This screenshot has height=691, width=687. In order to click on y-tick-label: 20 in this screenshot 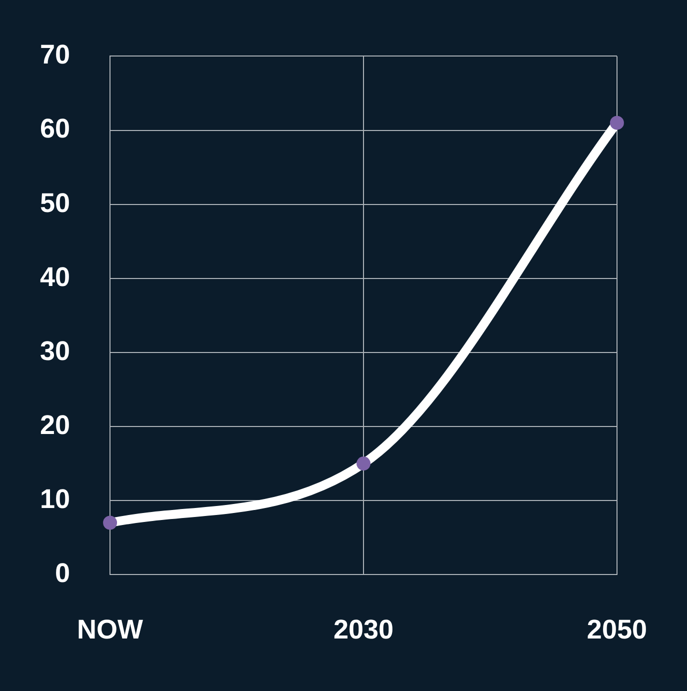, I will do `click(55, 425)`.